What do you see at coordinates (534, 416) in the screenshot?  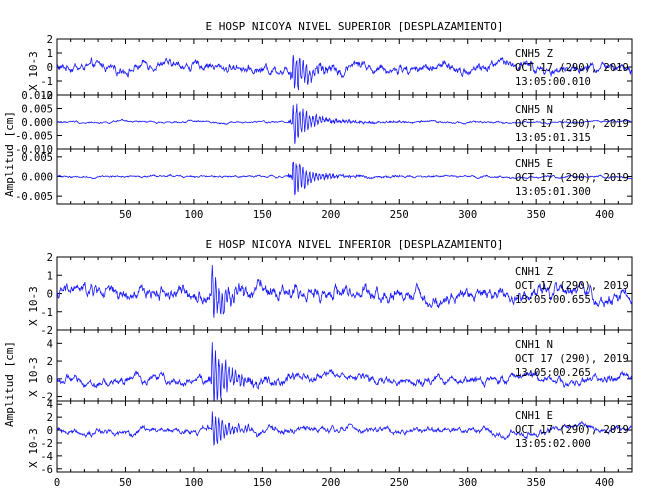 I see `channel-label: CNH1 E` at bounding box center [534, 416].